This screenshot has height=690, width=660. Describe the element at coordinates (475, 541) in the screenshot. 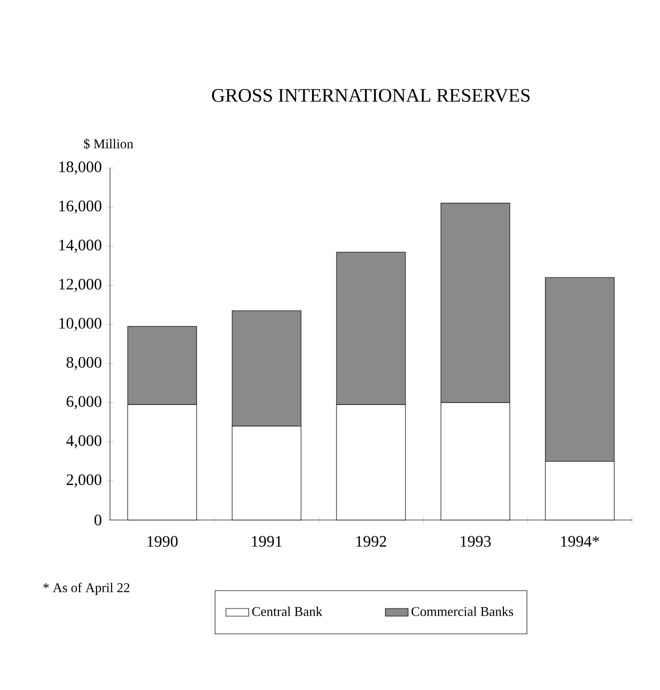

I see `x-tick-label: 1993` at that location.